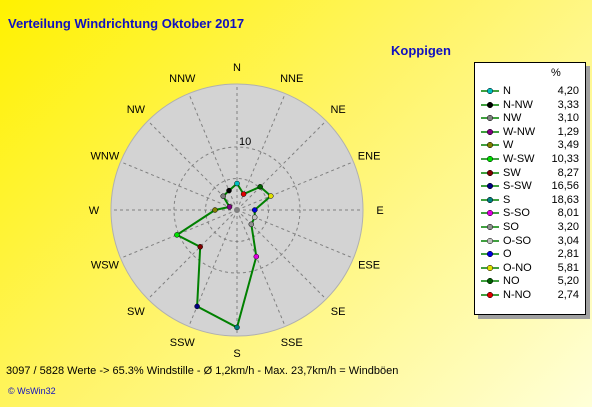 This screenshot has height=407, width=592. Describe the element at coordinates (517, 267) in the screenshot. I see `legend-label: O-NO` at that location.